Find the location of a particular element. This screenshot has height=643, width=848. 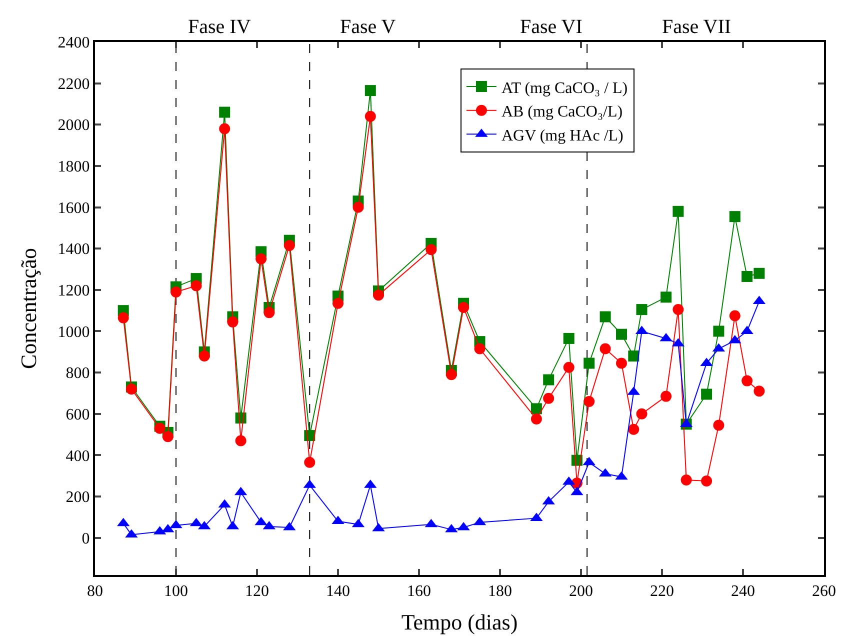

x-tick-label: 180 is located at coordinates (500, 591).